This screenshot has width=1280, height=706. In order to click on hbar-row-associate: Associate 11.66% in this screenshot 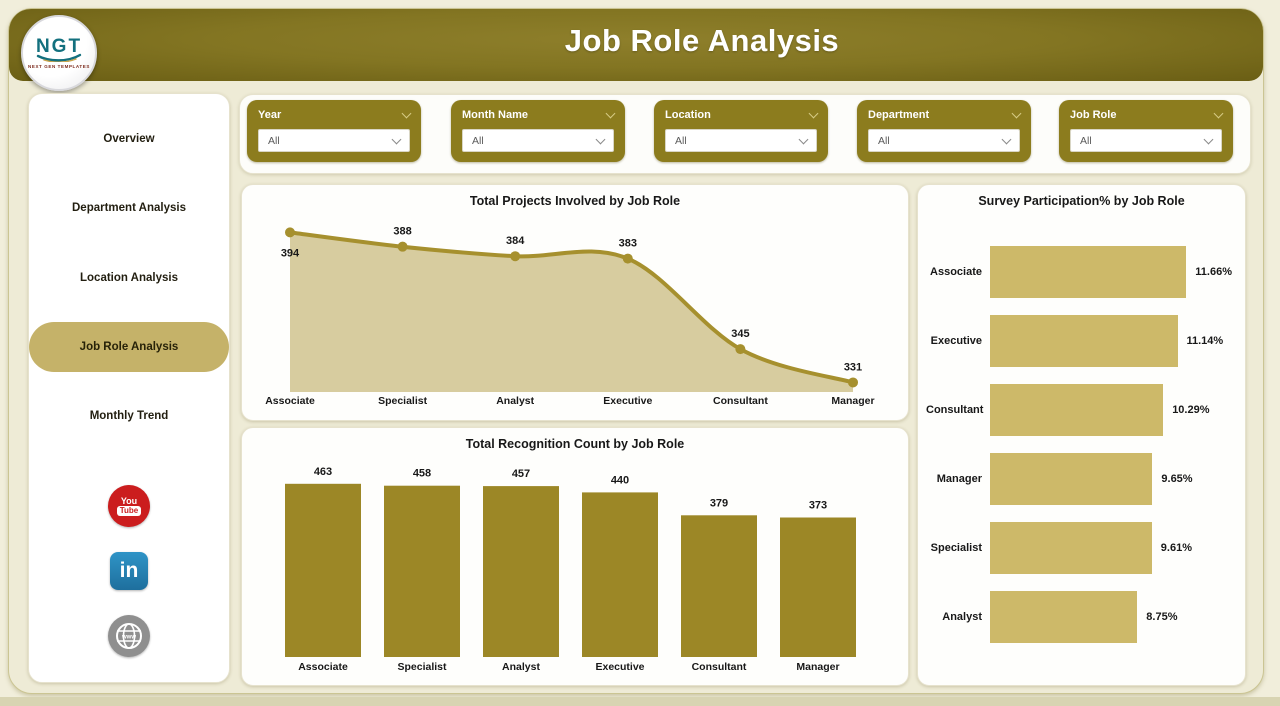, I will do `click(1079, 271)`.